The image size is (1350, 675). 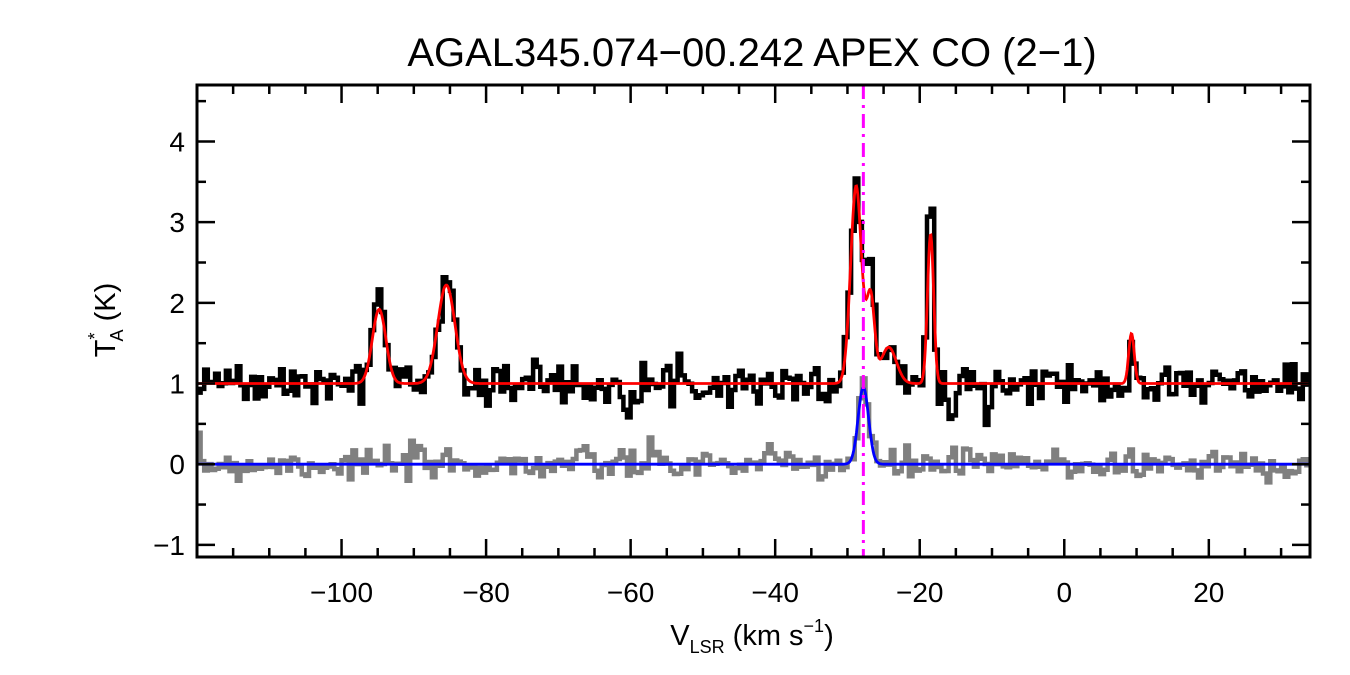 I want to click on x-axis-label-superscript: −1, so click(x=814, y=626).